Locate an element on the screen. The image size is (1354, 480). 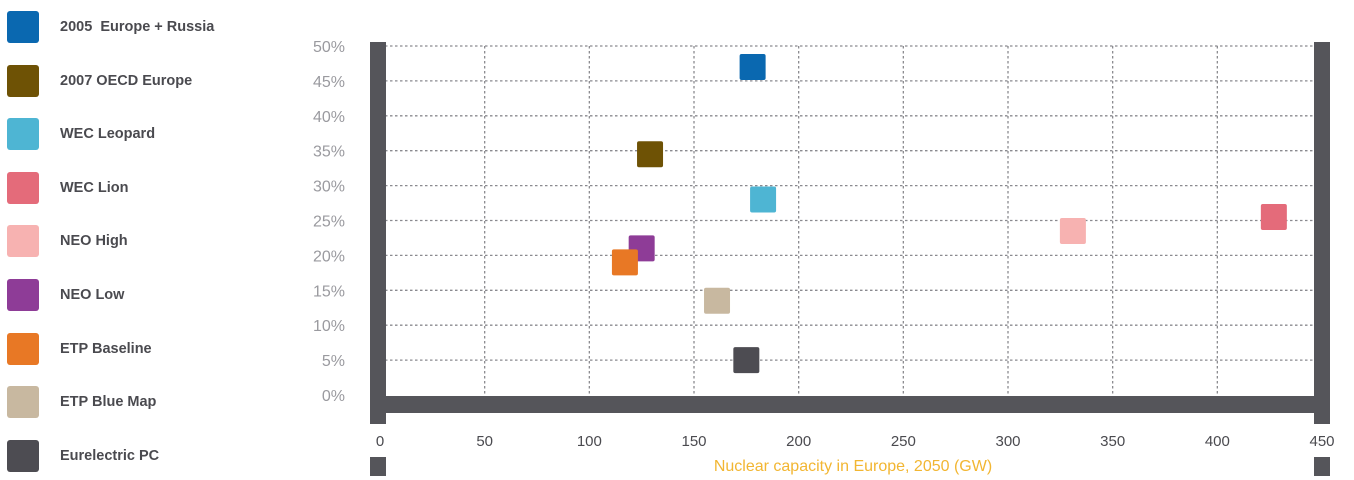
y-tick-label: 45% is located at coordinates (329, 82).